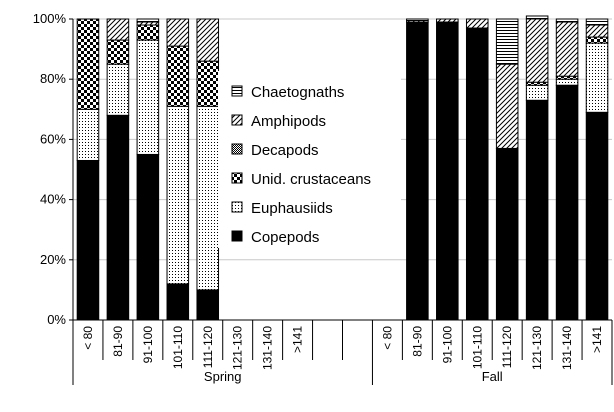  I want to click on legend-background, so click(309, 159).